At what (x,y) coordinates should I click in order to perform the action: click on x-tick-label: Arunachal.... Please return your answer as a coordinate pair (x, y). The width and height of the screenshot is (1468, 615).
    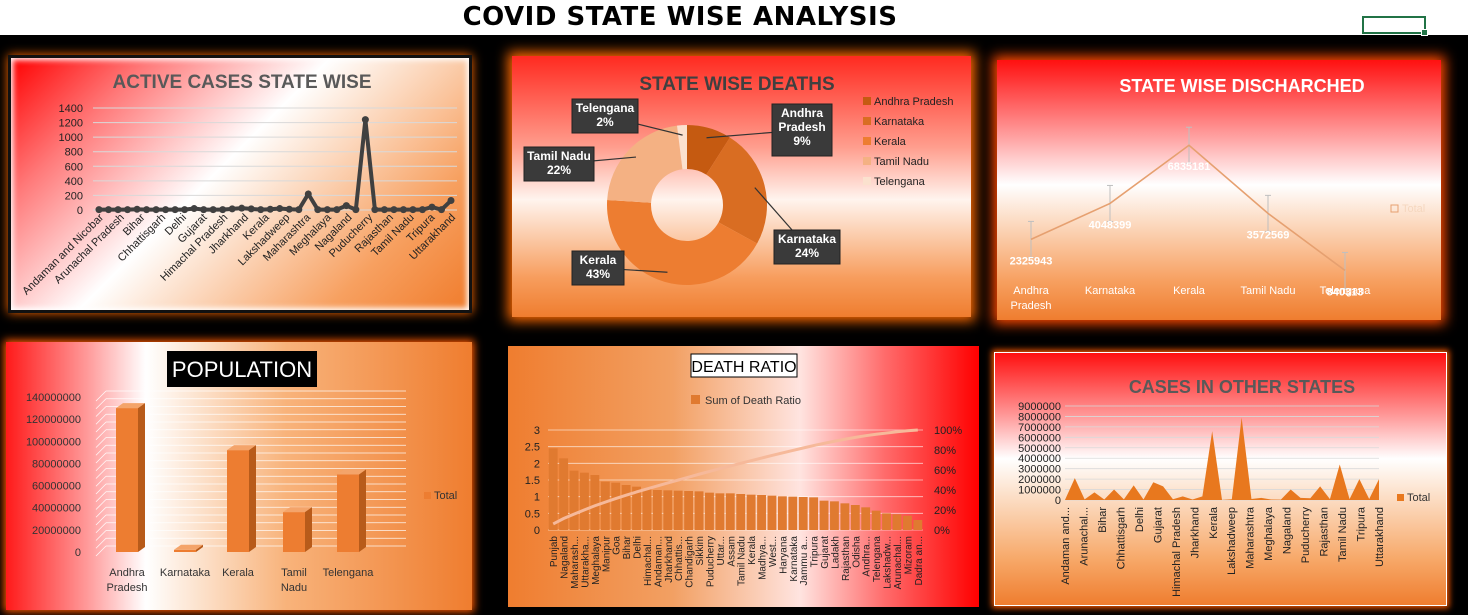
    Looking at the image, I should click on (1084, 536).